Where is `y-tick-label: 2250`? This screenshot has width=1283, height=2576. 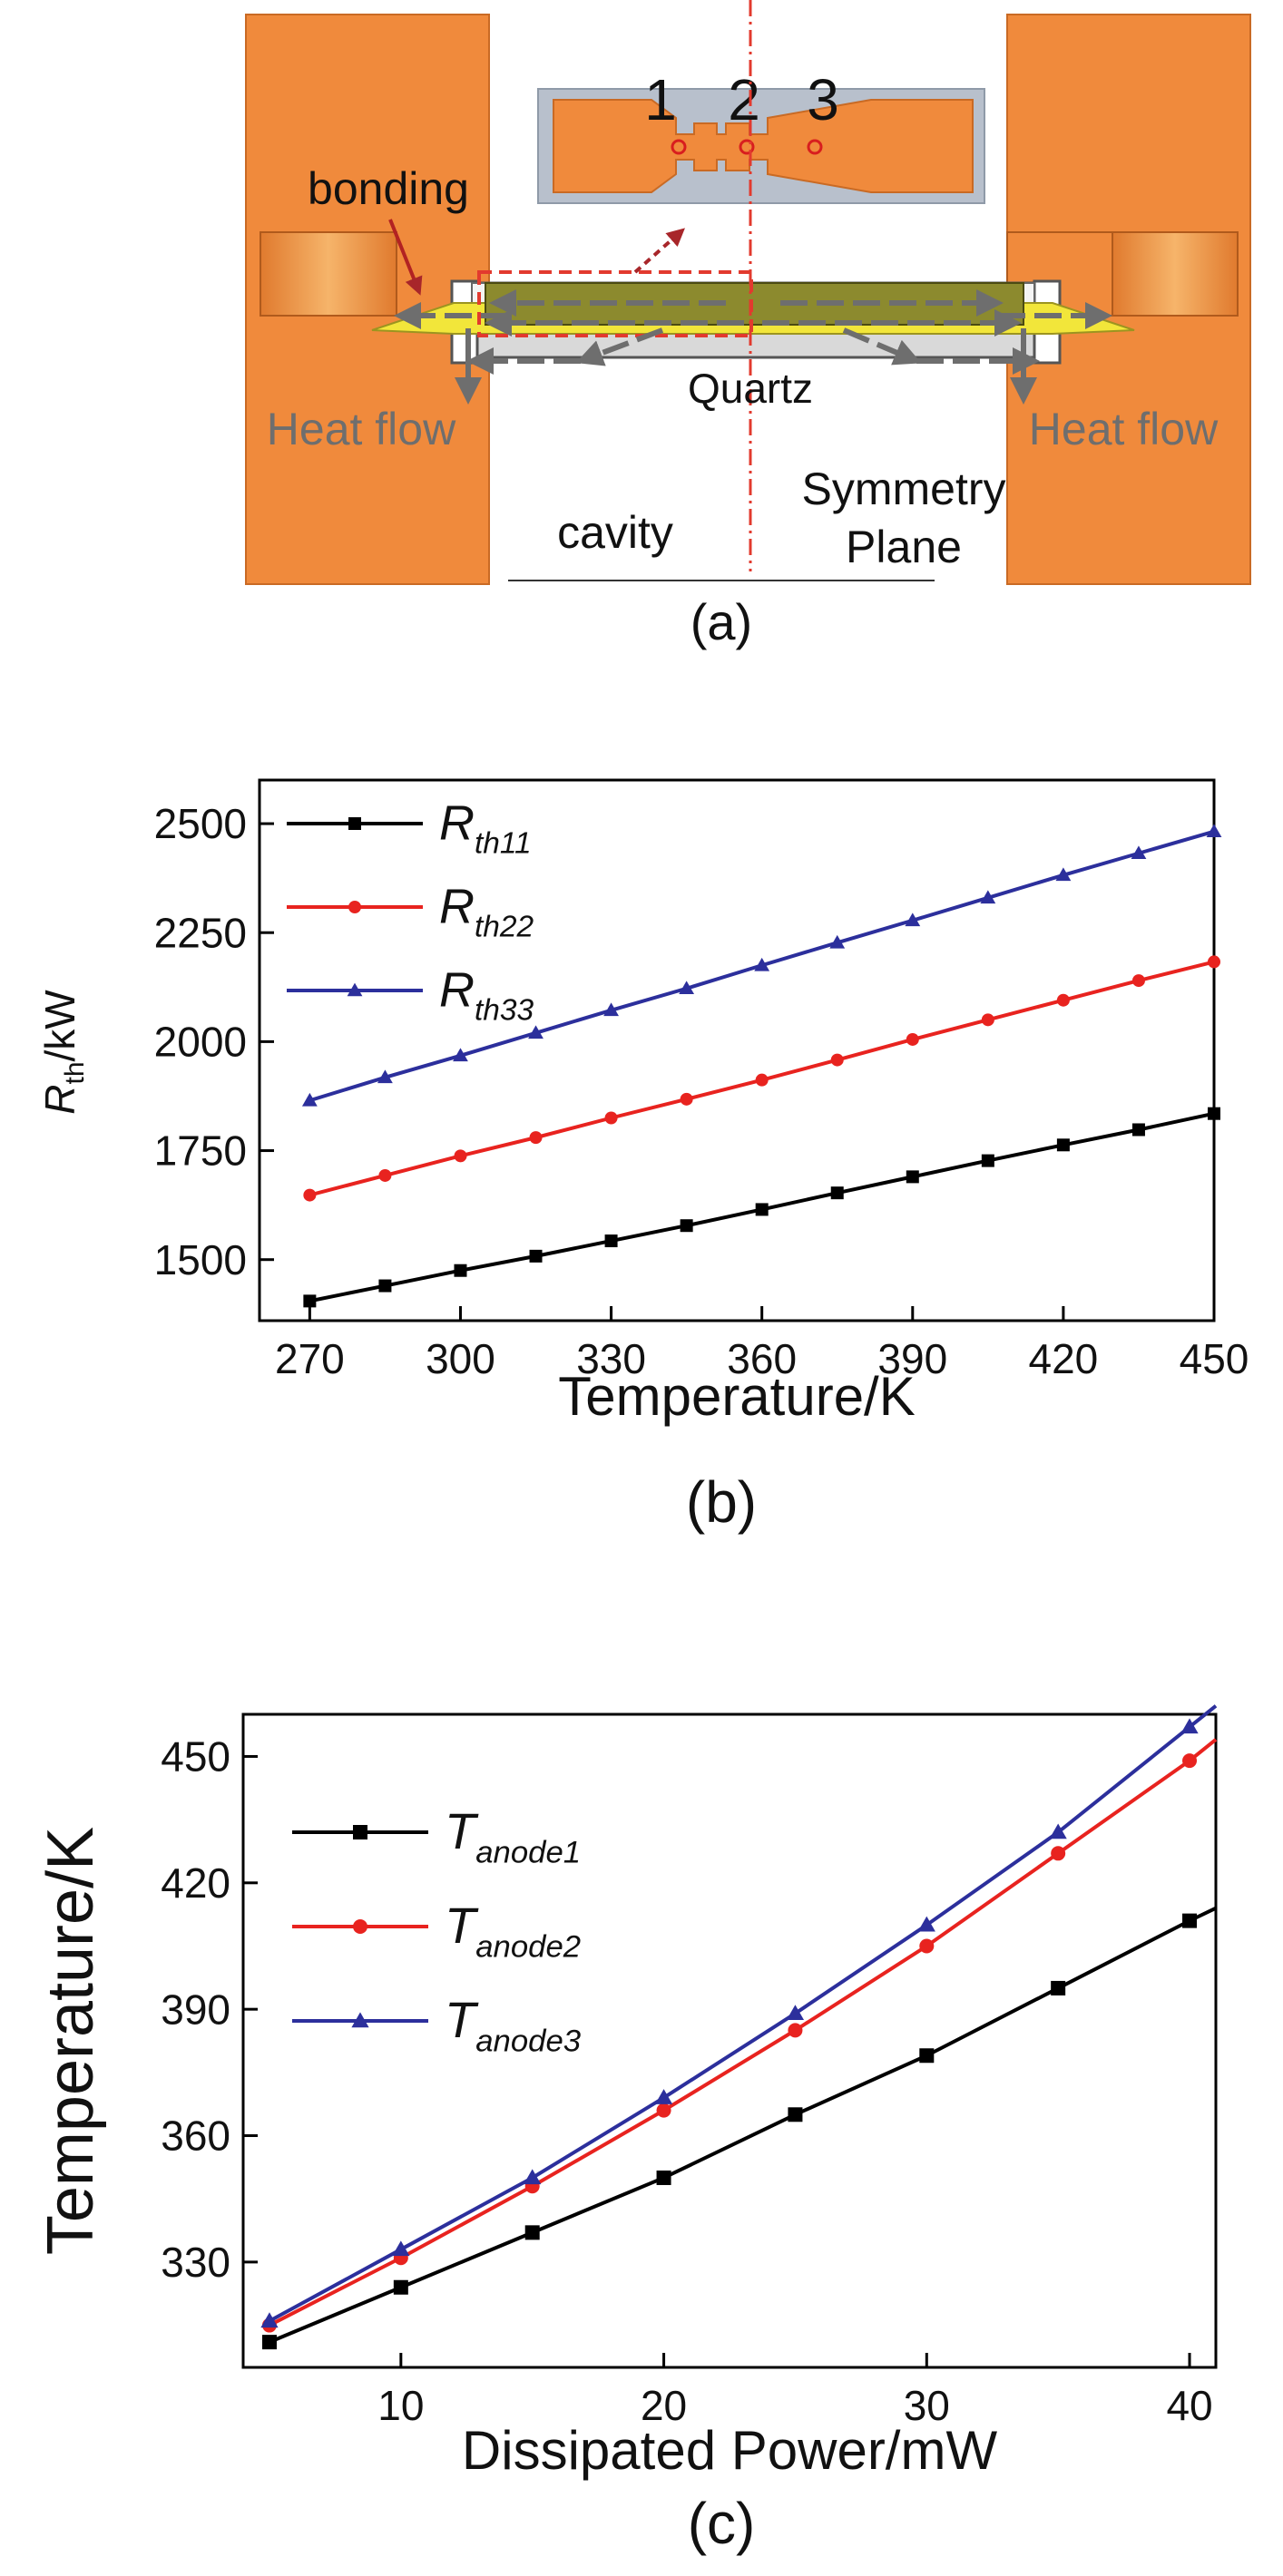
y-tick-label: 2250 is located at coordinates (201, 932).